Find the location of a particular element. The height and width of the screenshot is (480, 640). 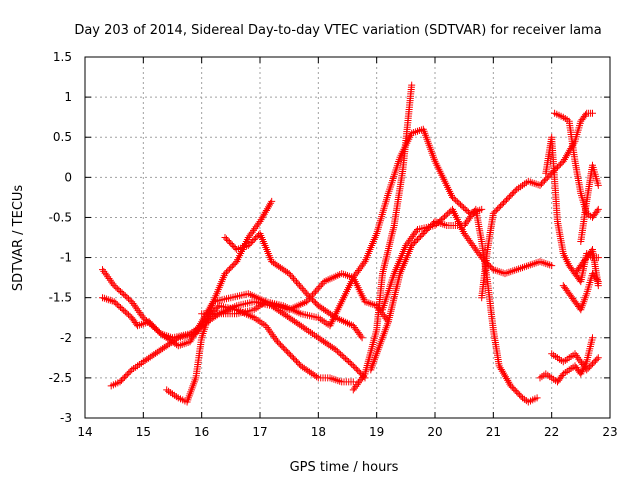

x-axis-label: GPS time / hours is located at coordinates (344, 467).